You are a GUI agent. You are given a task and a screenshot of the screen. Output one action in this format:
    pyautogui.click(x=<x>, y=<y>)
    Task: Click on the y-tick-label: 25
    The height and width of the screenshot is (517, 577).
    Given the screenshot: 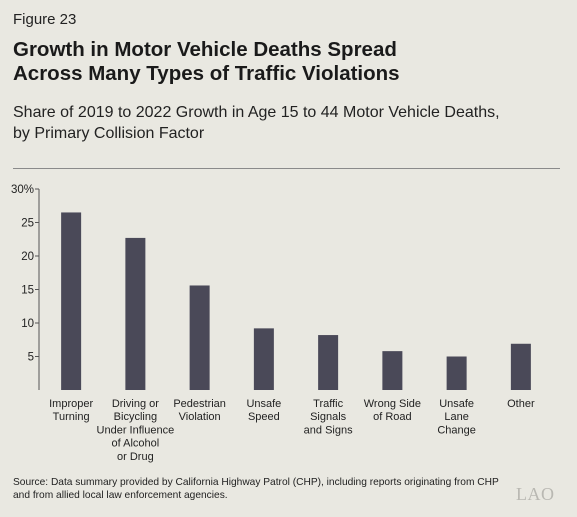 What is the action you would take?
    pyautogui.click(x=27, y=224)
    